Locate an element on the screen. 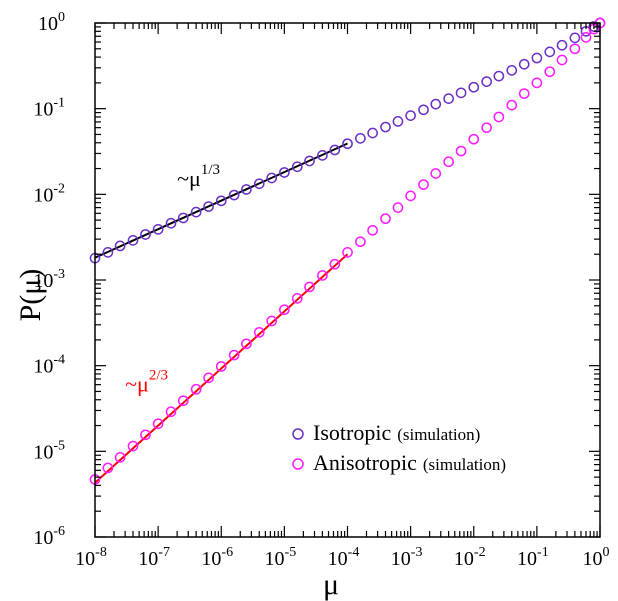 This screenshot has height=601, width=618. annotation-anisotropic-slope: ~μ2/3 is located at coordinates (146, 381).